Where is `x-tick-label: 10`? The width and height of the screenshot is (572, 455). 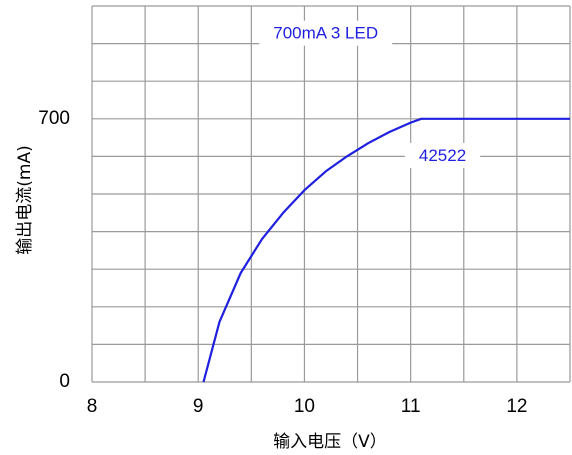 x-tick-label: 10 is located at coordinates (304, 406).